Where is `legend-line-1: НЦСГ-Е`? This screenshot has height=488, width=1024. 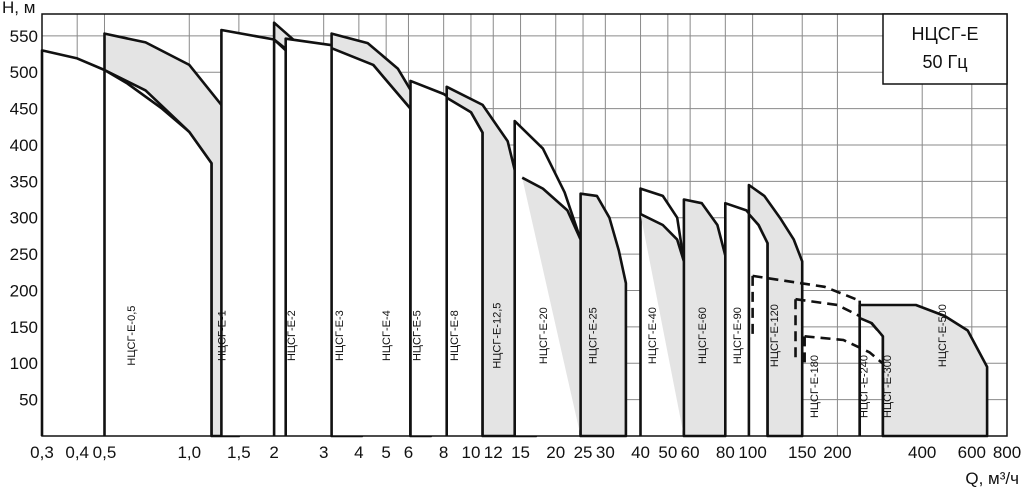 legend-line-1: НЦСГ-Е is located at coordinates (944, 34).